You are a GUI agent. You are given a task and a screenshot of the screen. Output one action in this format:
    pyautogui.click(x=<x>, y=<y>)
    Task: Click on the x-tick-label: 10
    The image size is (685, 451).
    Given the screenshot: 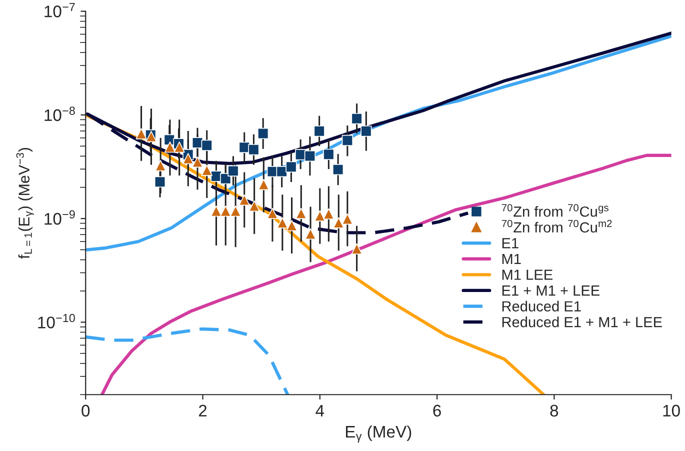 What is the action you would take?
    pyautogui.click(x=671, y=410)
    